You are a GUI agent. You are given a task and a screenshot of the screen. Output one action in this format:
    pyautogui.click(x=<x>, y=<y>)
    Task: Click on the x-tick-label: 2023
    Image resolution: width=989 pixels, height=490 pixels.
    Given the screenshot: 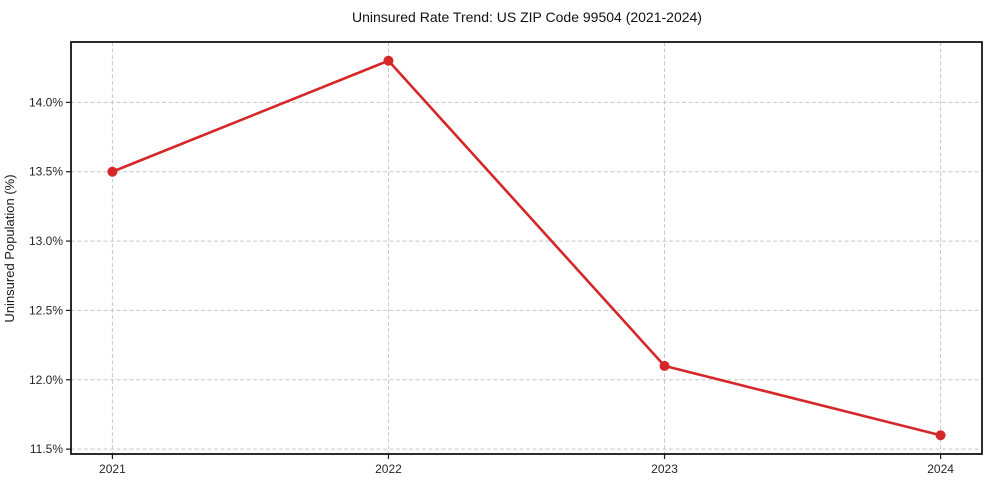 What is the action you would take?
    pyautogui.click(x=664, y=469)
    